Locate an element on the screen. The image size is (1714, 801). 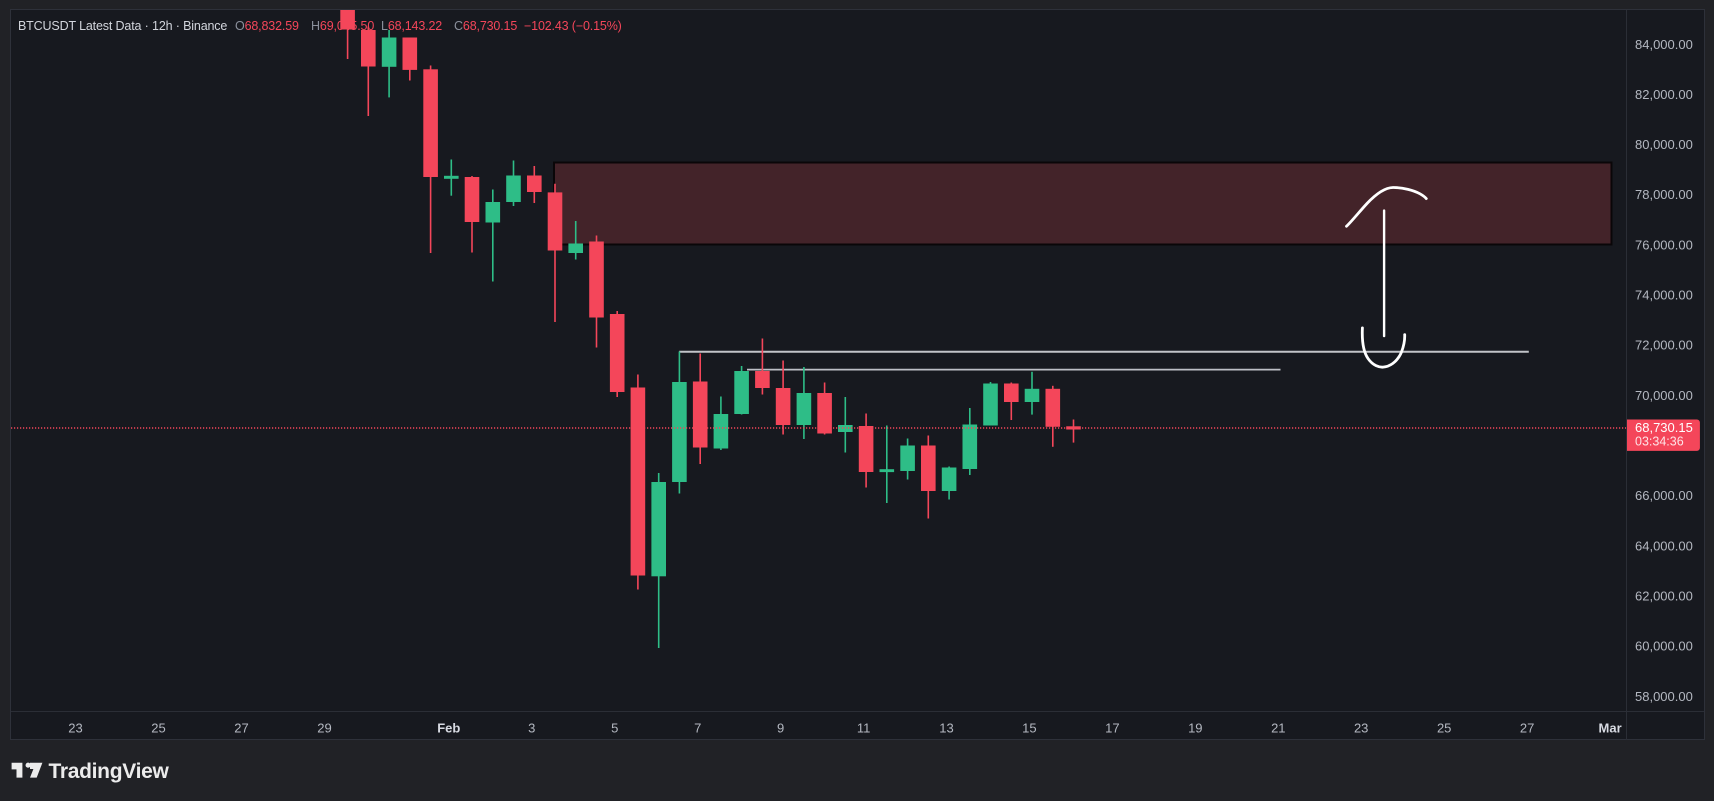
svg-text: 58,000.00 is located at coordinates (1664, 696).